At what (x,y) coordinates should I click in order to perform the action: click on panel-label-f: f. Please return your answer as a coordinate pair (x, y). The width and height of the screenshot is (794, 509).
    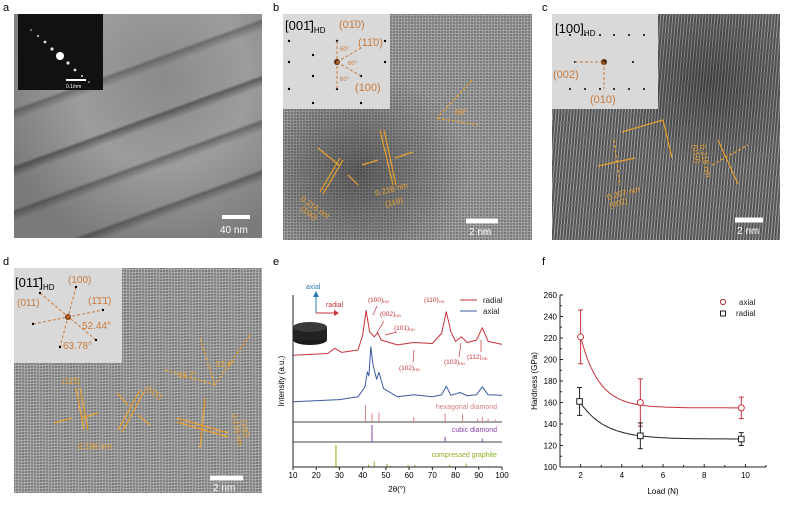
    Looking at the image, I should click on (544, 262).